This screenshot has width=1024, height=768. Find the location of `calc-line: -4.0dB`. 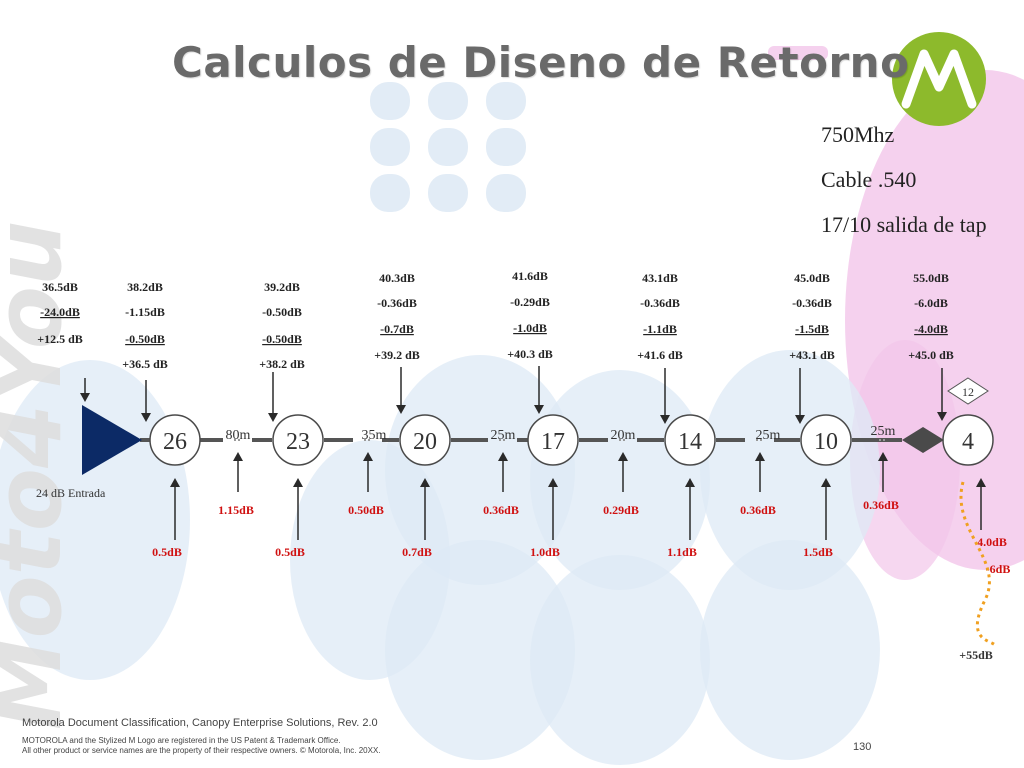

calc-line: -4.0dB is located at coordinates (931, 329).